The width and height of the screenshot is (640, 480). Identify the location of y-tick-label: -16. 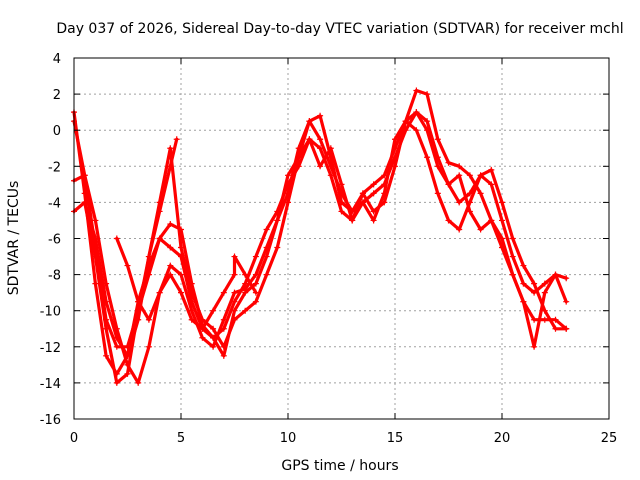
(50, 420).